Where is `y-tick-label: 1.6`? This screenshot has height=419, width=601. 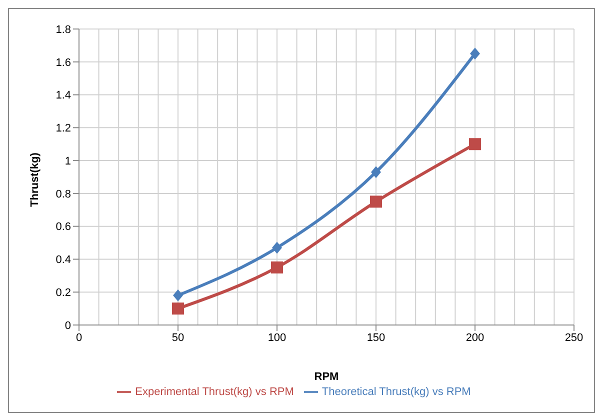 y-tick-label: 1.6 is located at coordinates (63, 62).